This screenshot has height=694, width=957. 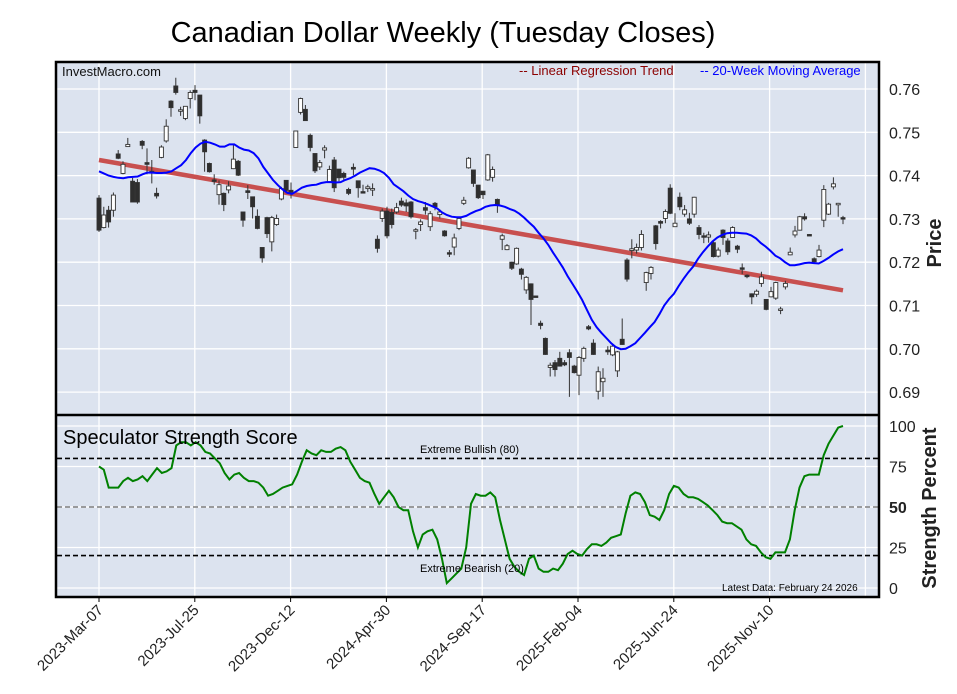 What do you see at coordinates (596, 70) in the screenshot?
I see `legend-trend: -- Linear Regression Trend` at bounding box center [596, 70].